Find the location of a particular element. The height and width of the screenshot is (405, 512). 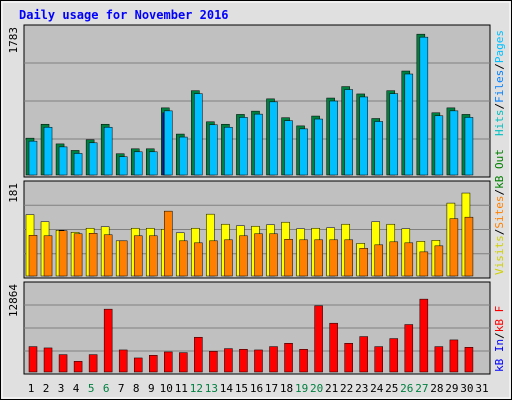

top-legend-part-4: / is located at coordinates (499, 66).